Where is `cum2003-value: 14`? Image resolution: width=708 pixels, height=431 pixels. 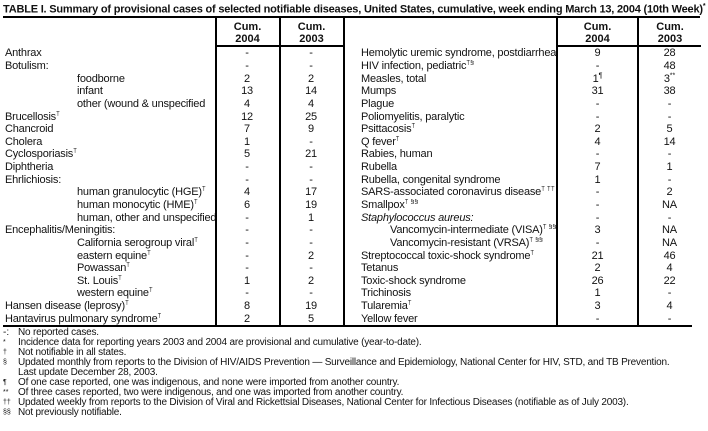 cum2003-value: 14 is located at coordinates (669, 142).